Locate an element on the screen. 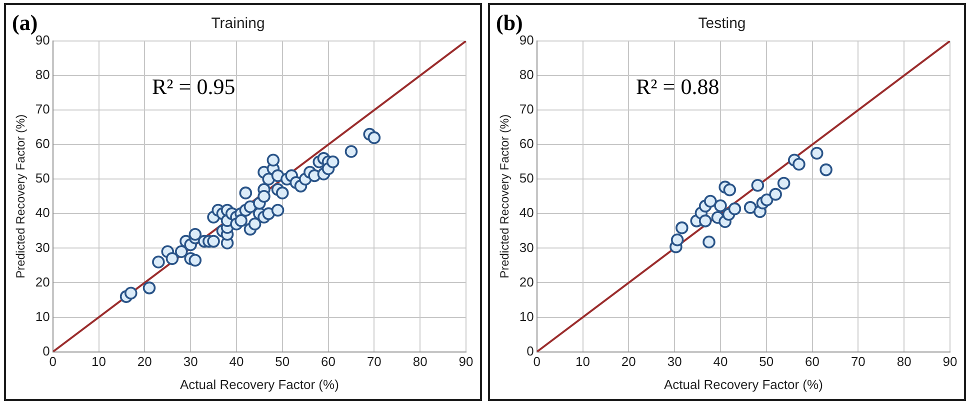 The height and width of the screenshot is (410, 976). chart-title: Testing is located at coordinates (722, 23).